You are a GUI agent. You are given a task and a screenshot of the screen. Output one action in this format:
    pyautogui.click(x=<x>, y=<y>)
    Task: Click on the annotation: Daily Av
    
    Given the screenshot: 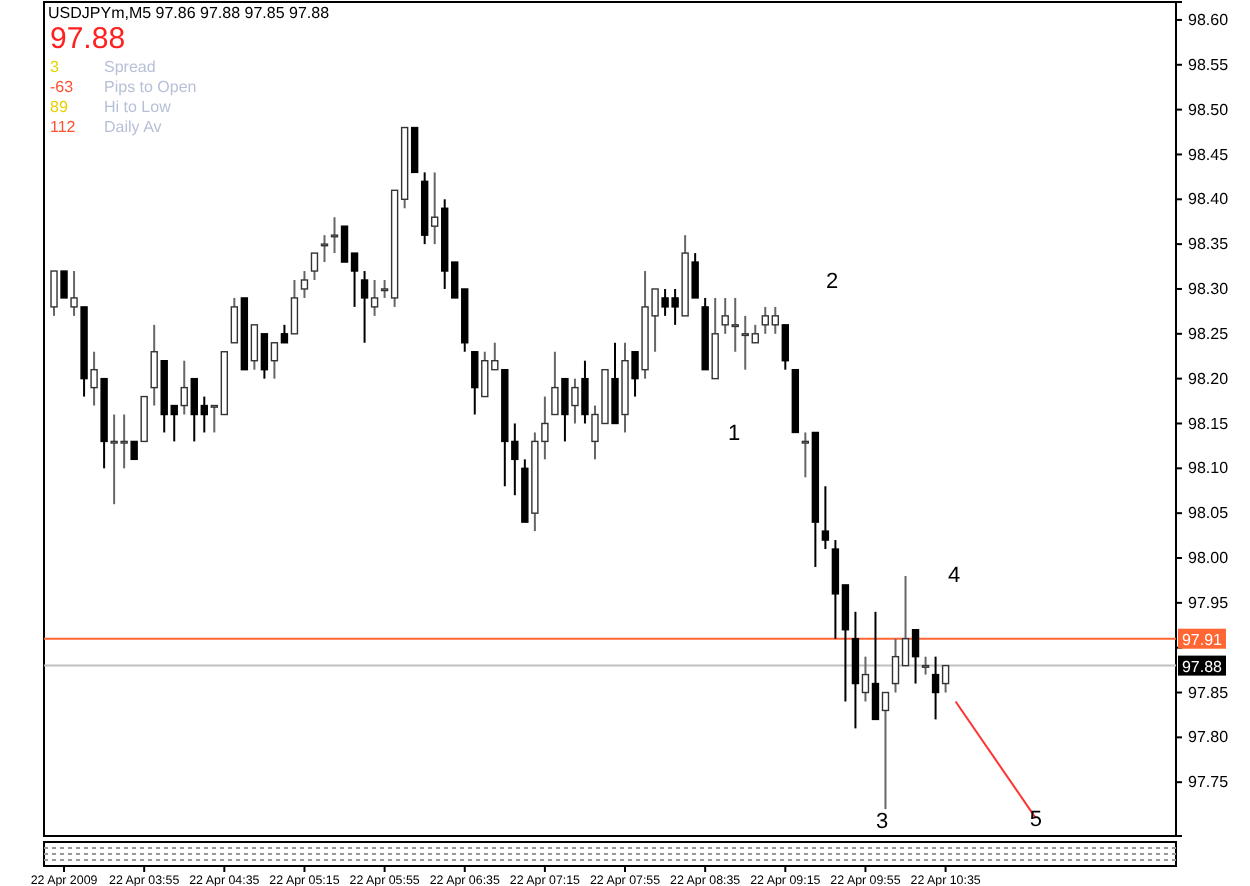 What is the action you would take?
    pyautogui.click(x=133, y=127)
    